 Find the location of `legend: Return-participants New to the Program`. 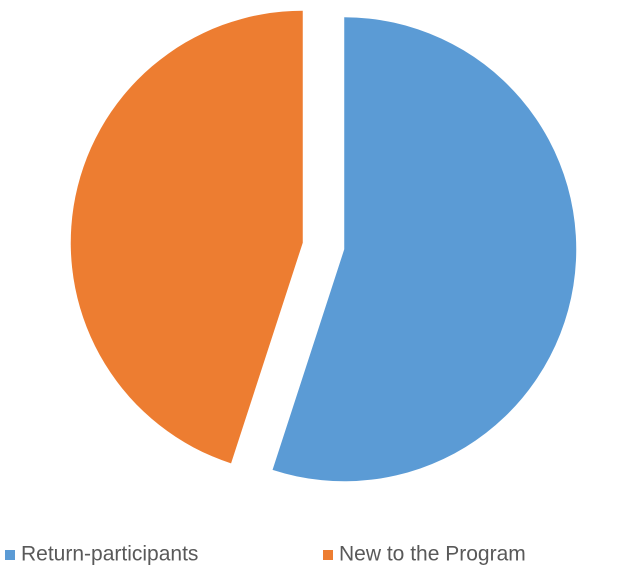

legend: Return-participants New to the Program is located at coordinates (265, 554).